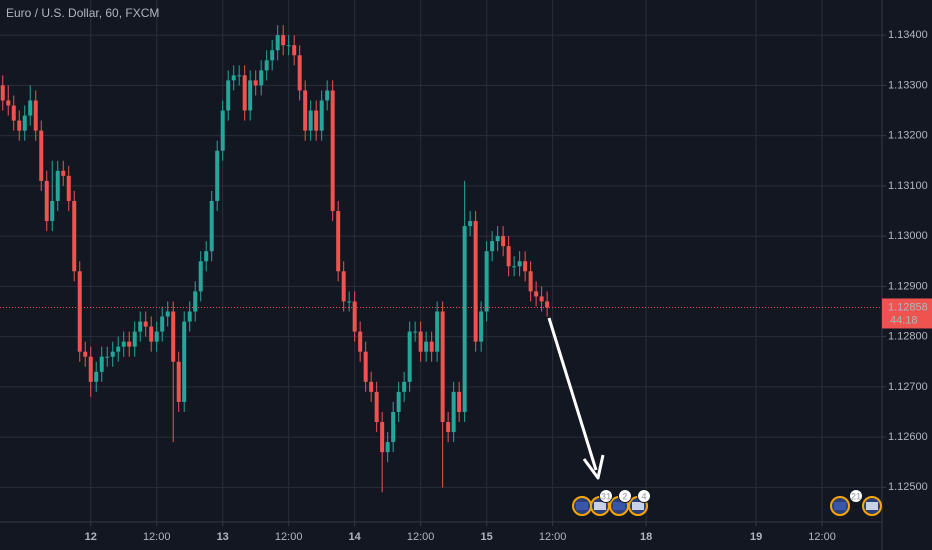  What do you see at coordinates (908, 307) in the screenshot?
I see `last-price-label: 1.12858` at bounding box center [908, 307].